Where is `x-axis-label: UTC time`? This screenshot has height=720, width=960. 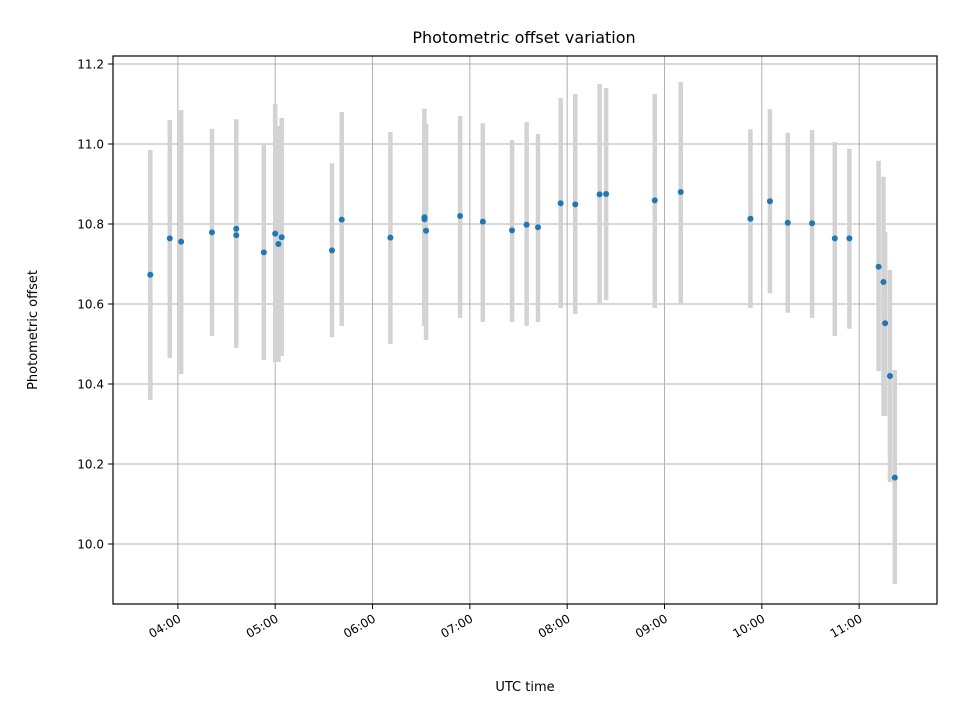
x-axis-label: UTC time is located at coordinates (524, 687).